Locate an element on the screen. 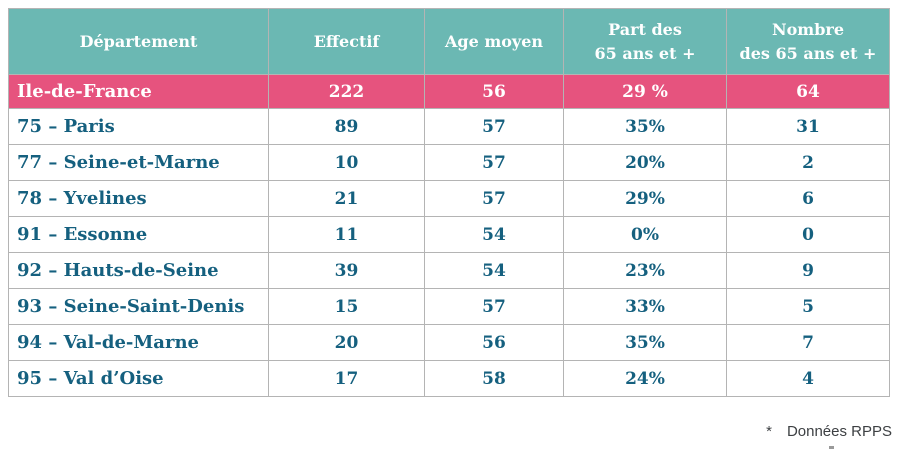  column-header-departement: Département is located at coordinates (138, 41).